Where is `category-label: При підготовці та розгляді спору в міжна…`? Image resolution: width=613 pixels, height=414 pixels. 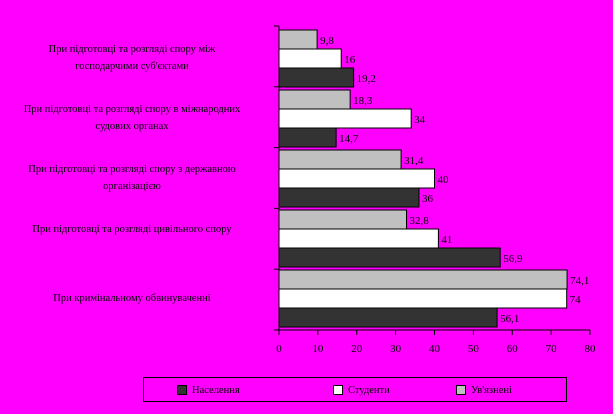
category-label: При підготовці та розгляді спору в міжна… is located at coordinates (132, 118).